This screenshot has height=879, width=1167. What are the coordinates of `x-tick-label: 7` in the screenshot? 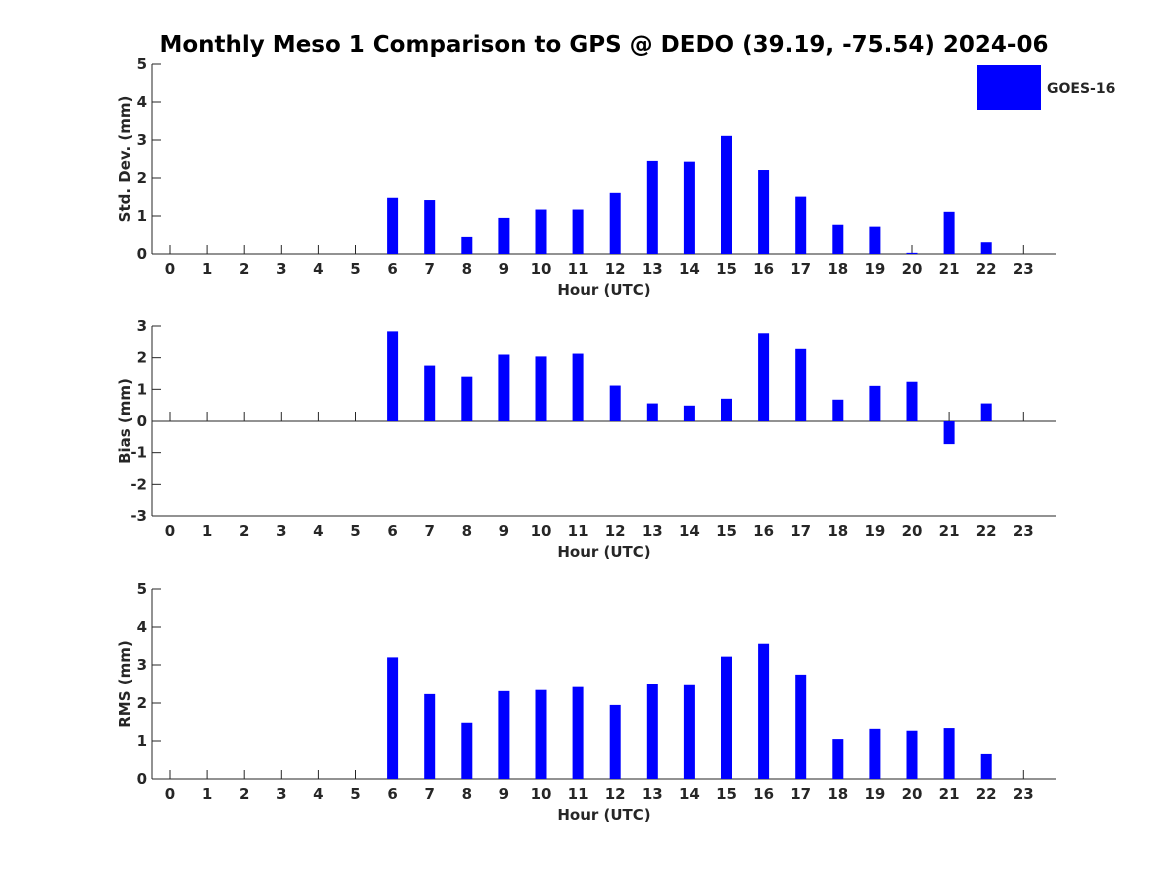 It's located at (429, 269).